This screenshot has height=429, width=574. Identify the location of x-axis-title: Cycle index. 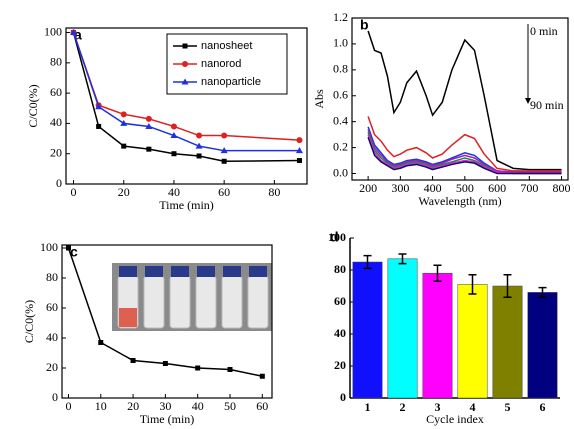
(455, 419).